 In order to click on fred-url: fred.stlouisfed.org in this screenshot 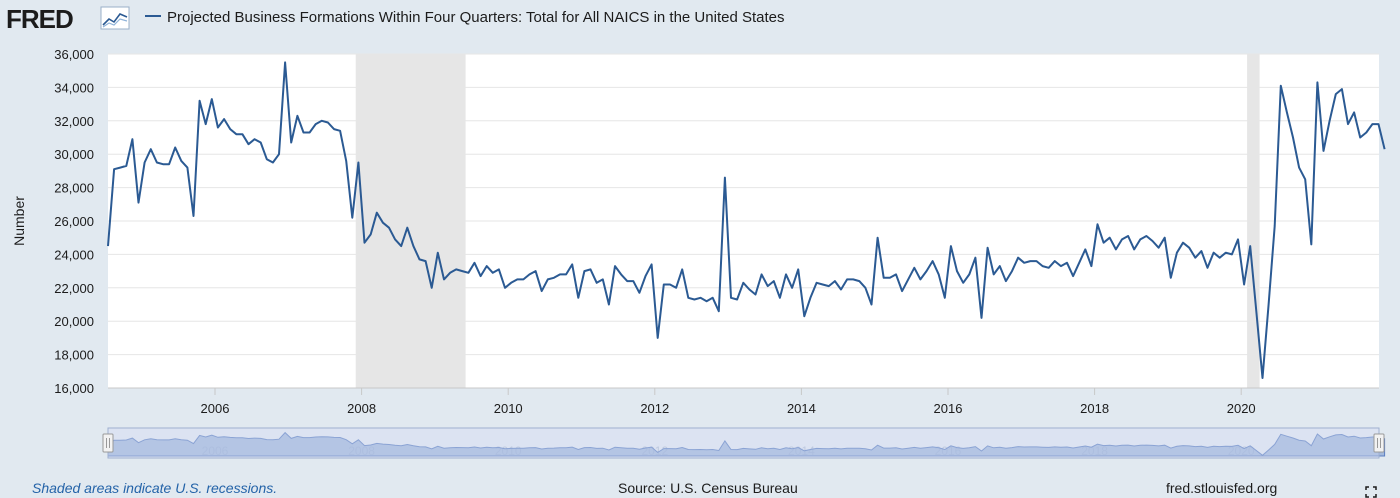, I will do `click(1222, 488)`.